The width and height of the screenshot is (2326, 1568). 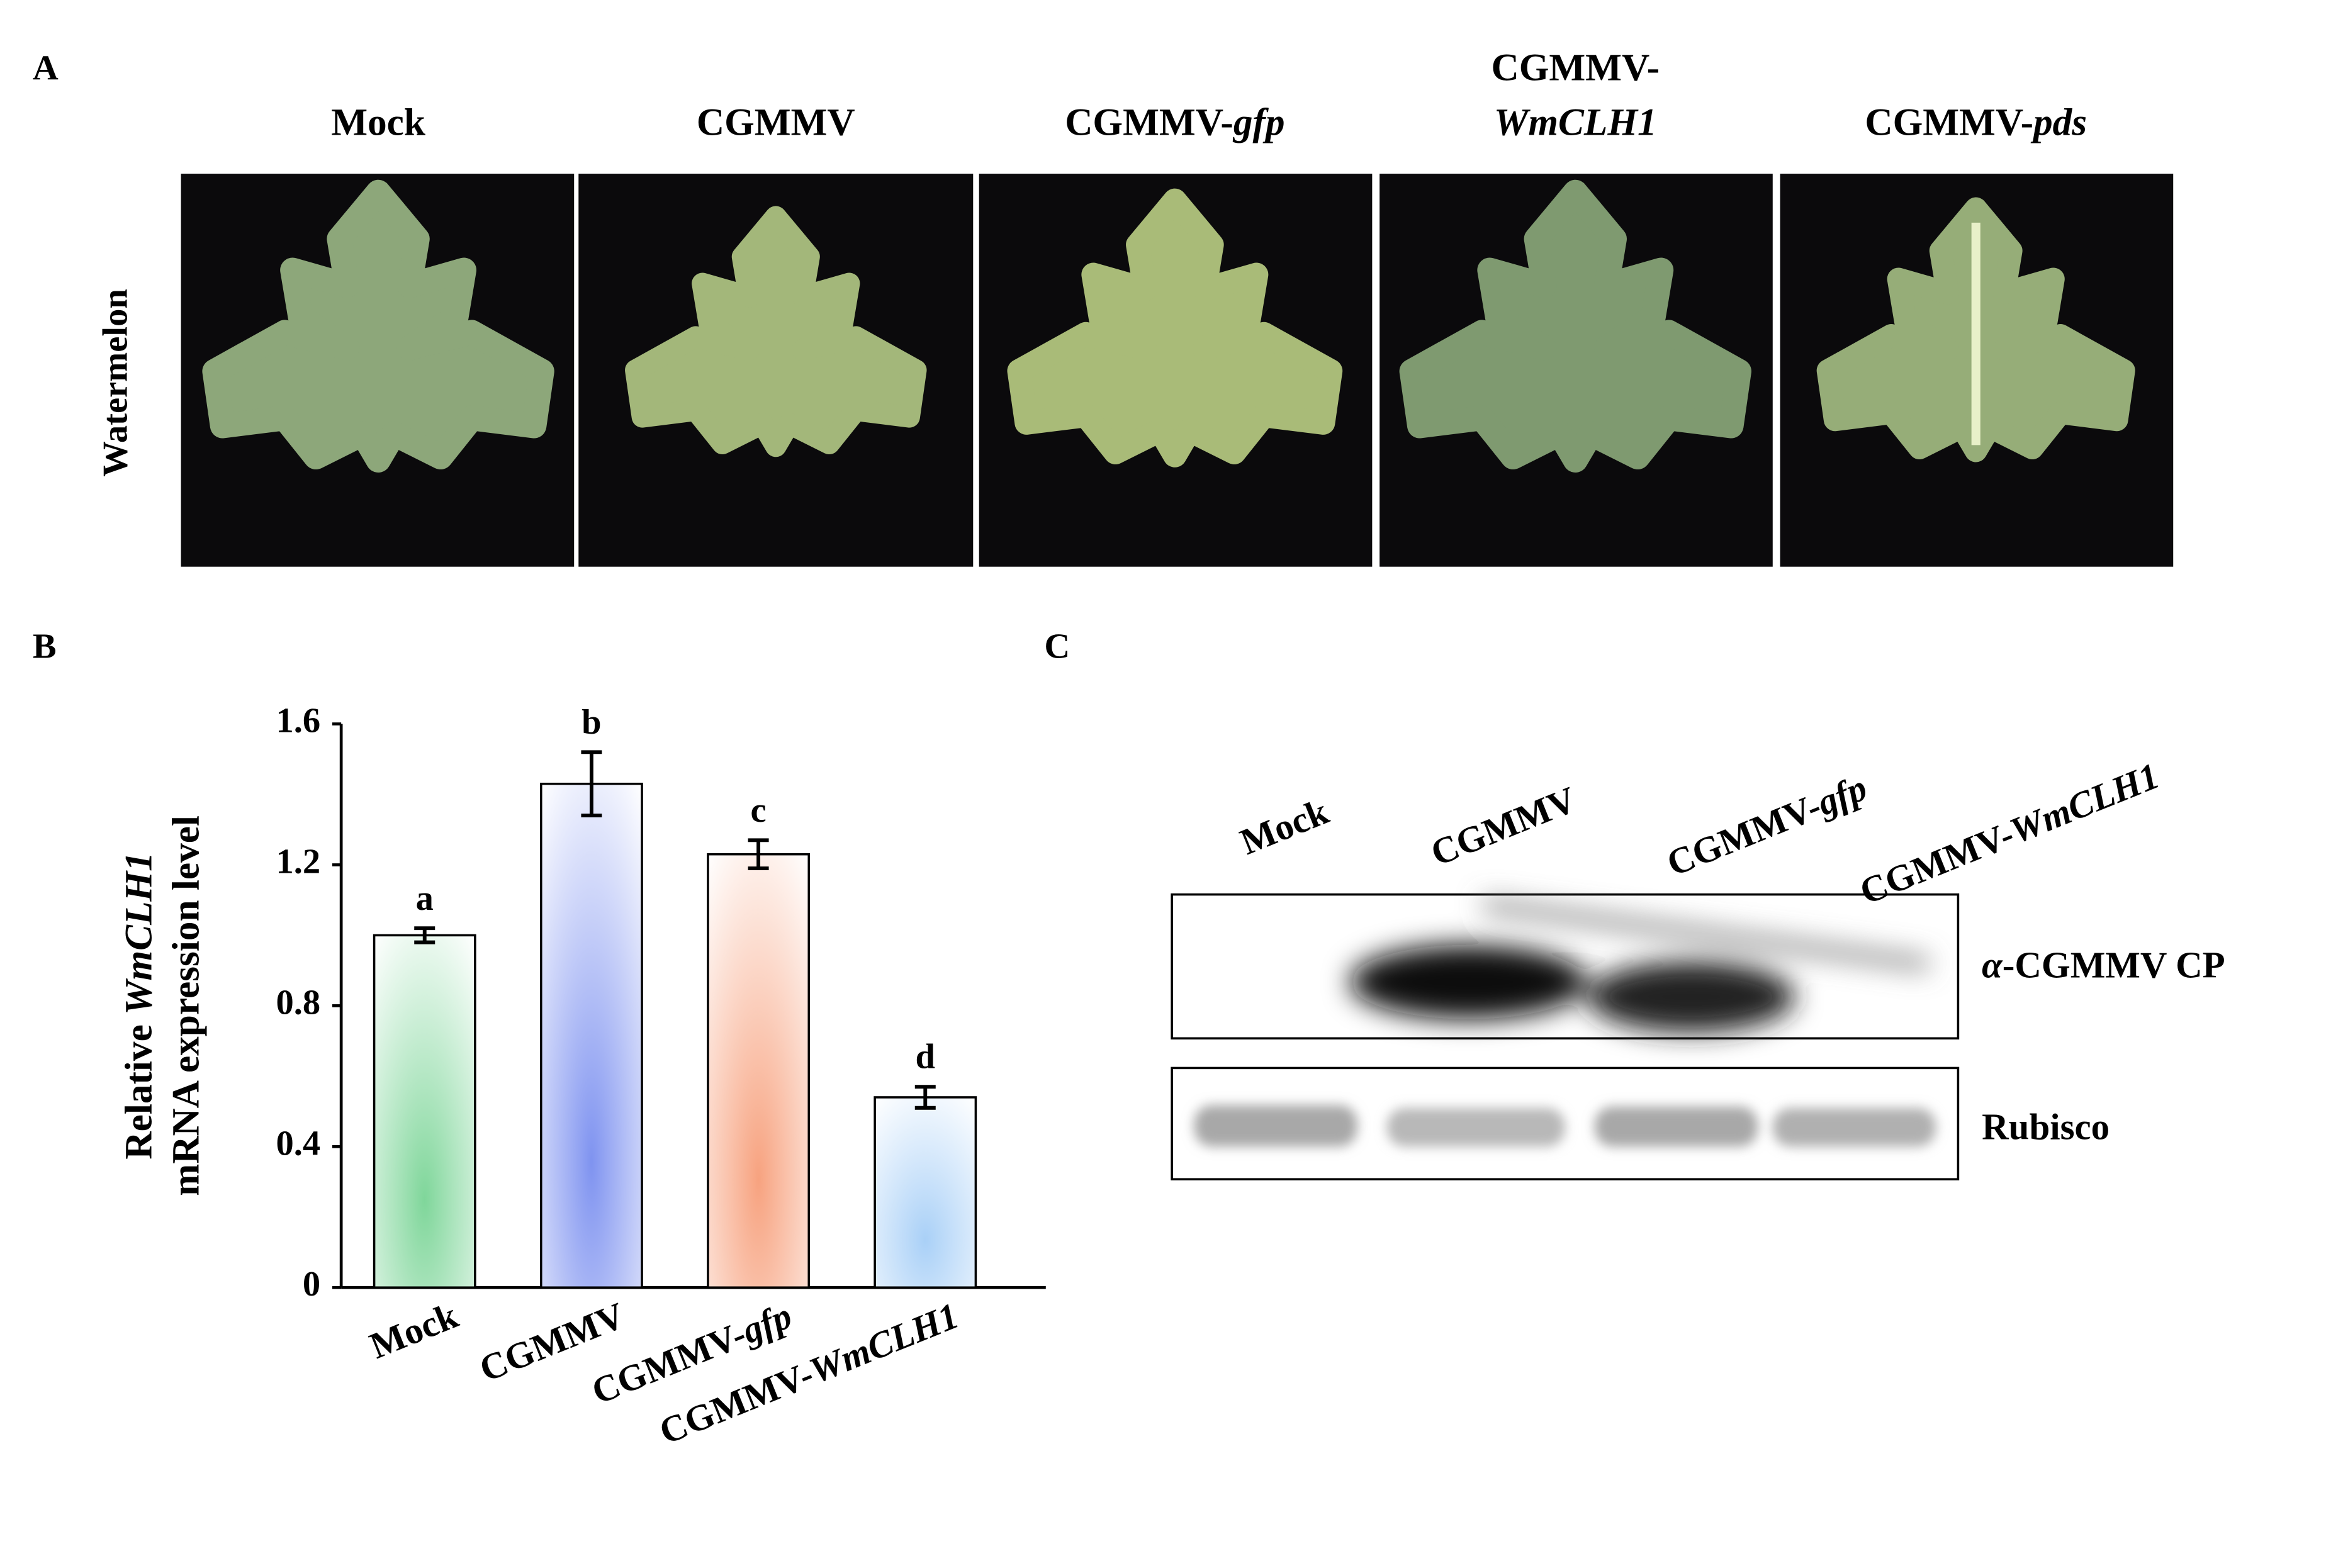 I want to click on panel-letter: B, so click(x=45, y=646).